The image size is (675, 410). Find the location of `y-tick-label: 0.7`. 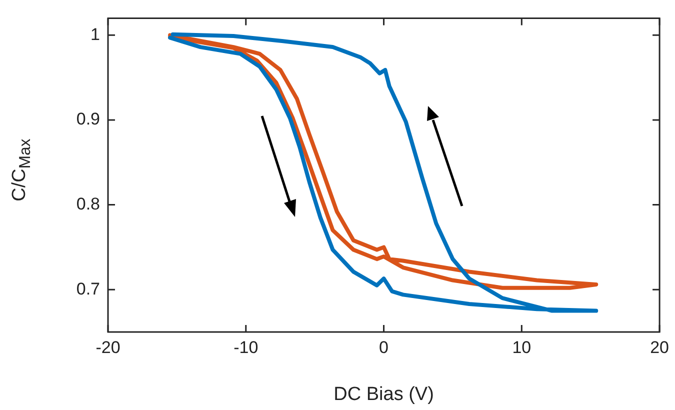

y-tick-label: 0.7 is located at coordinates (88, 288).